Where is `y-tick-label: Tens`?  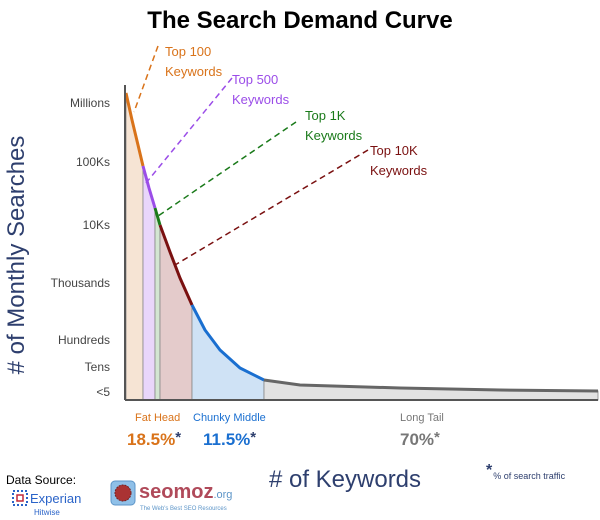 y-tick-label: Tens is located at coordinates (97, 367).